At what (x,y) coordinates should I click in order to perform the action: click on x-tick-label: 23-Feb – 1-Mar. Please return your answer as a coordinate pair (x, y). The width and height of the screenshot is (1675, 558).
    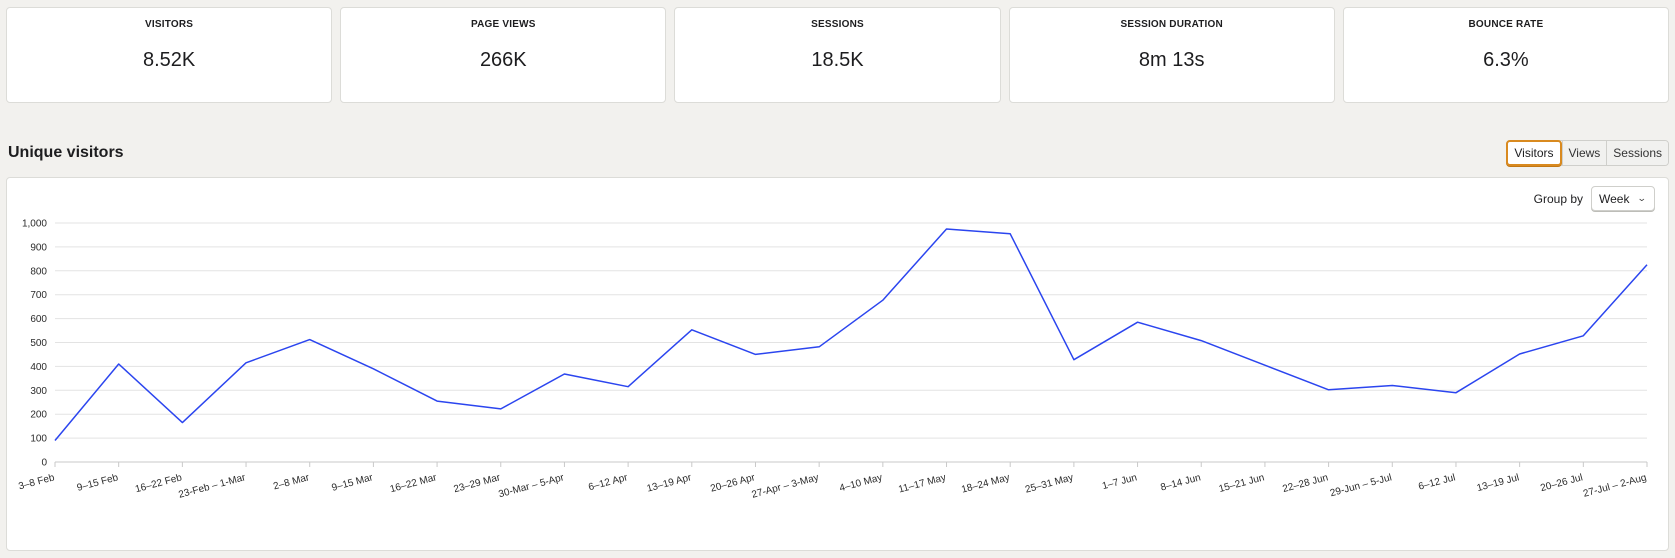
    Looking at the image, I should click on (212, 486).